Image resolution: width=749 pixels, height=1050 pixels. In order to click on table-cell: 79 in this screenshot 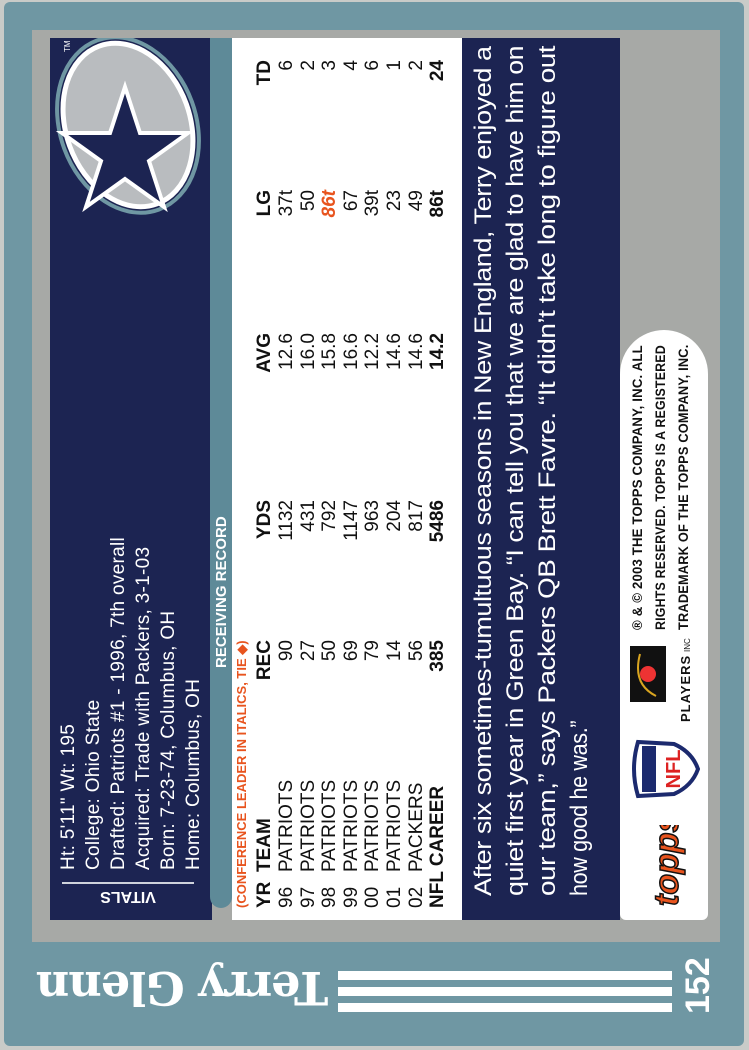, I will do `click(373, 651)`.